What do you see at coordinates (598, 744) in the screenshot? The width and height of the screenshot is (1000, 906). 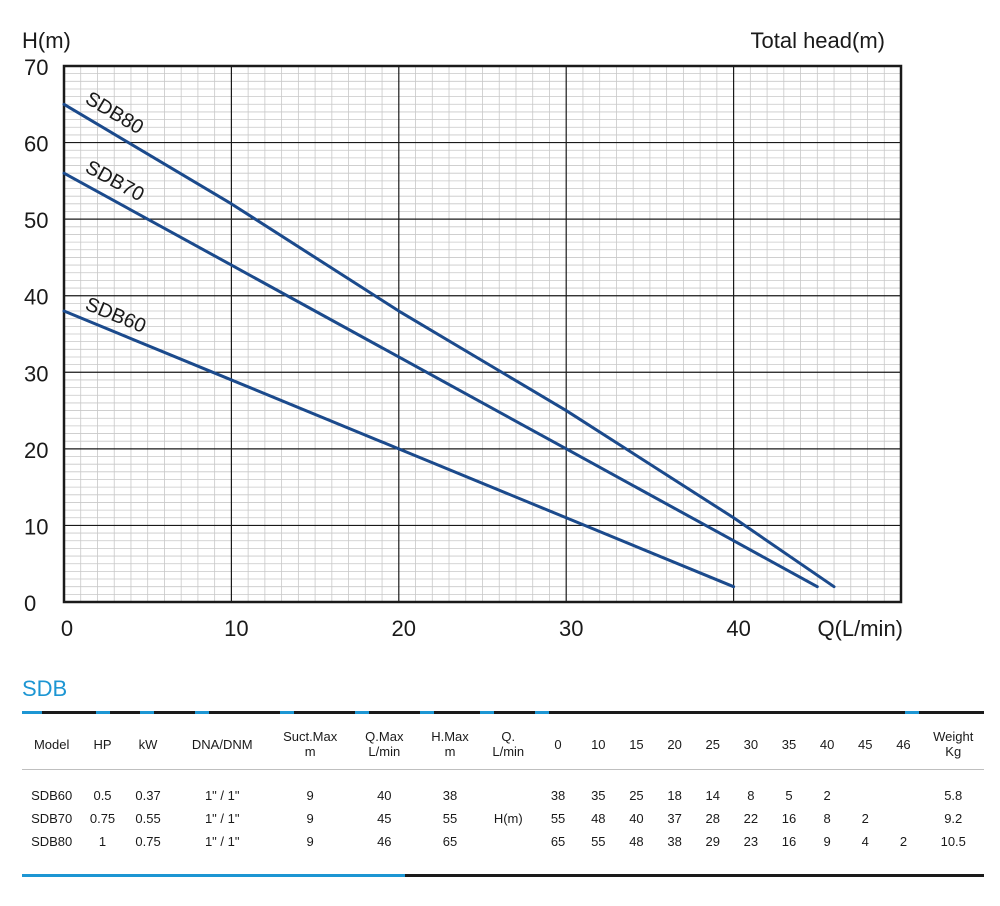 I see `column-header: 10` at bounding box center [598, 744].